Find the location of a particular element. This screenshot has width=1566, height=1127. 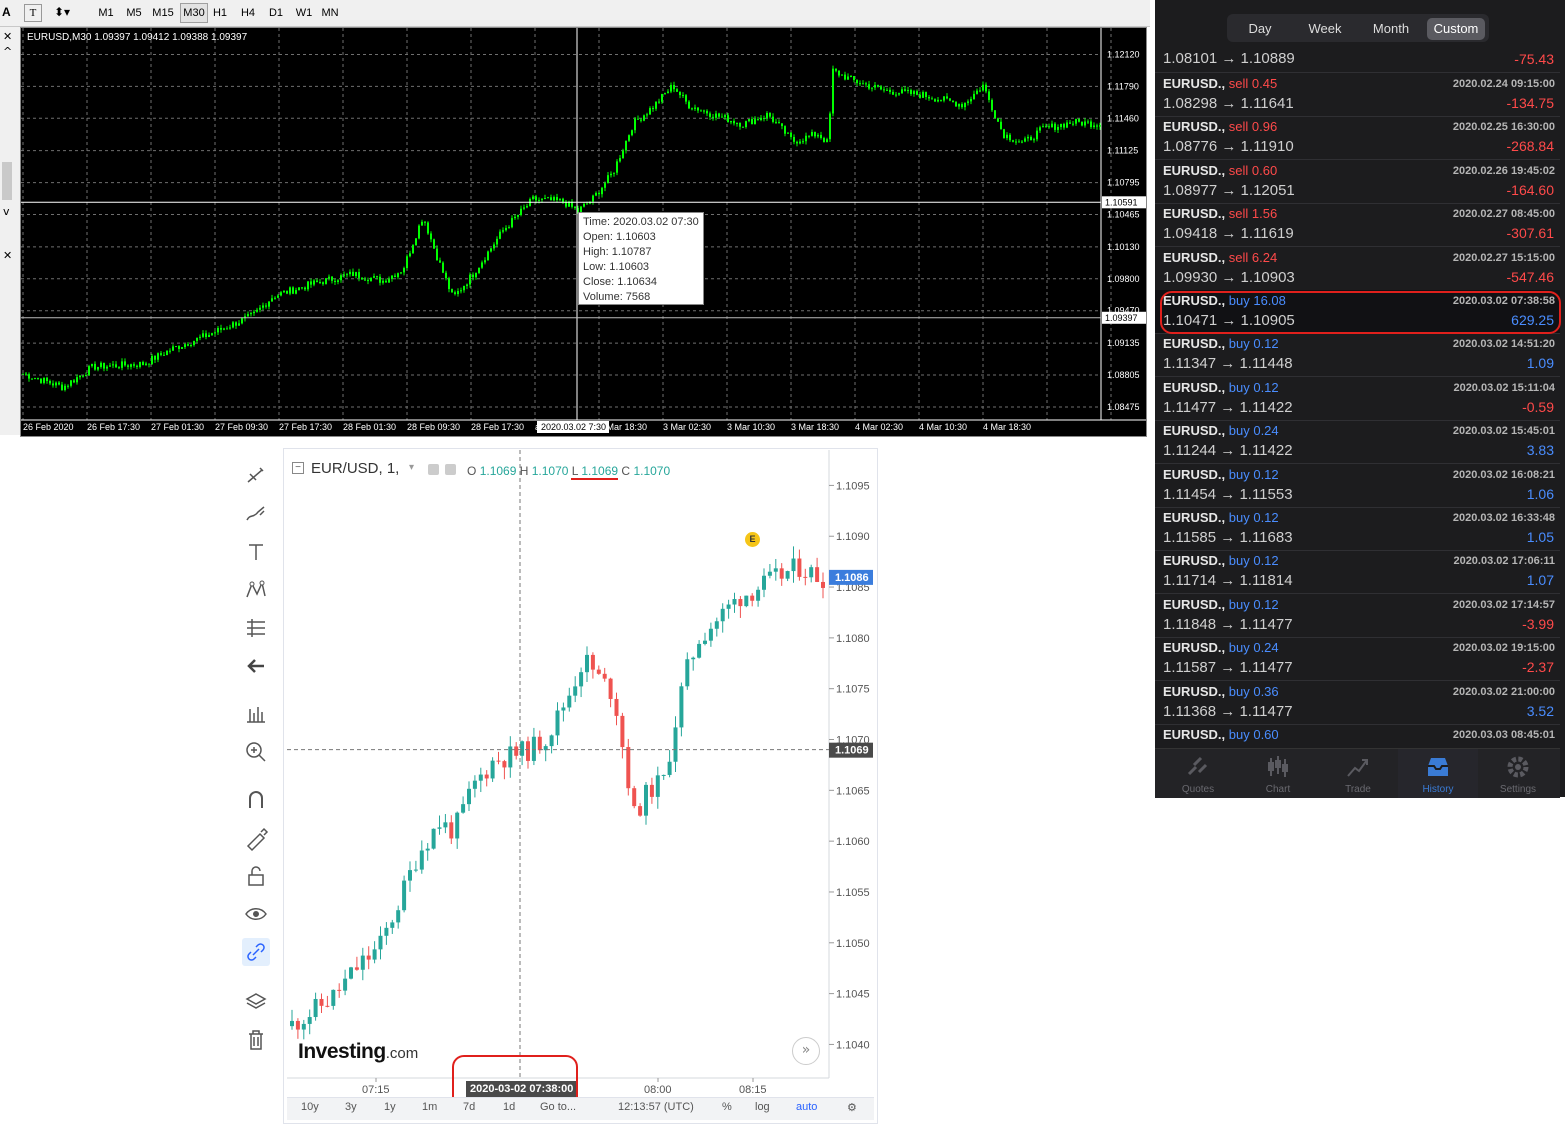

trade-row: EURUSD., buy 0.60 2020.03.03 08:45:01 is located at coordinates (1357, 746).